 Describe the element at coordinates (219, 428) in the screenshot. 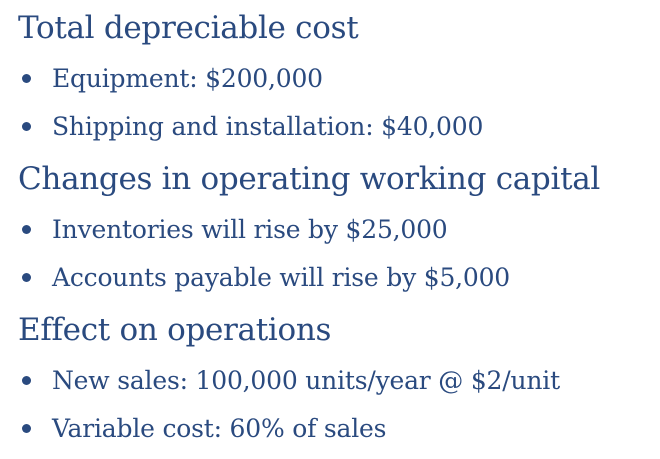

I see `bullet-text: Variable cost: 60% of sales` at that location.